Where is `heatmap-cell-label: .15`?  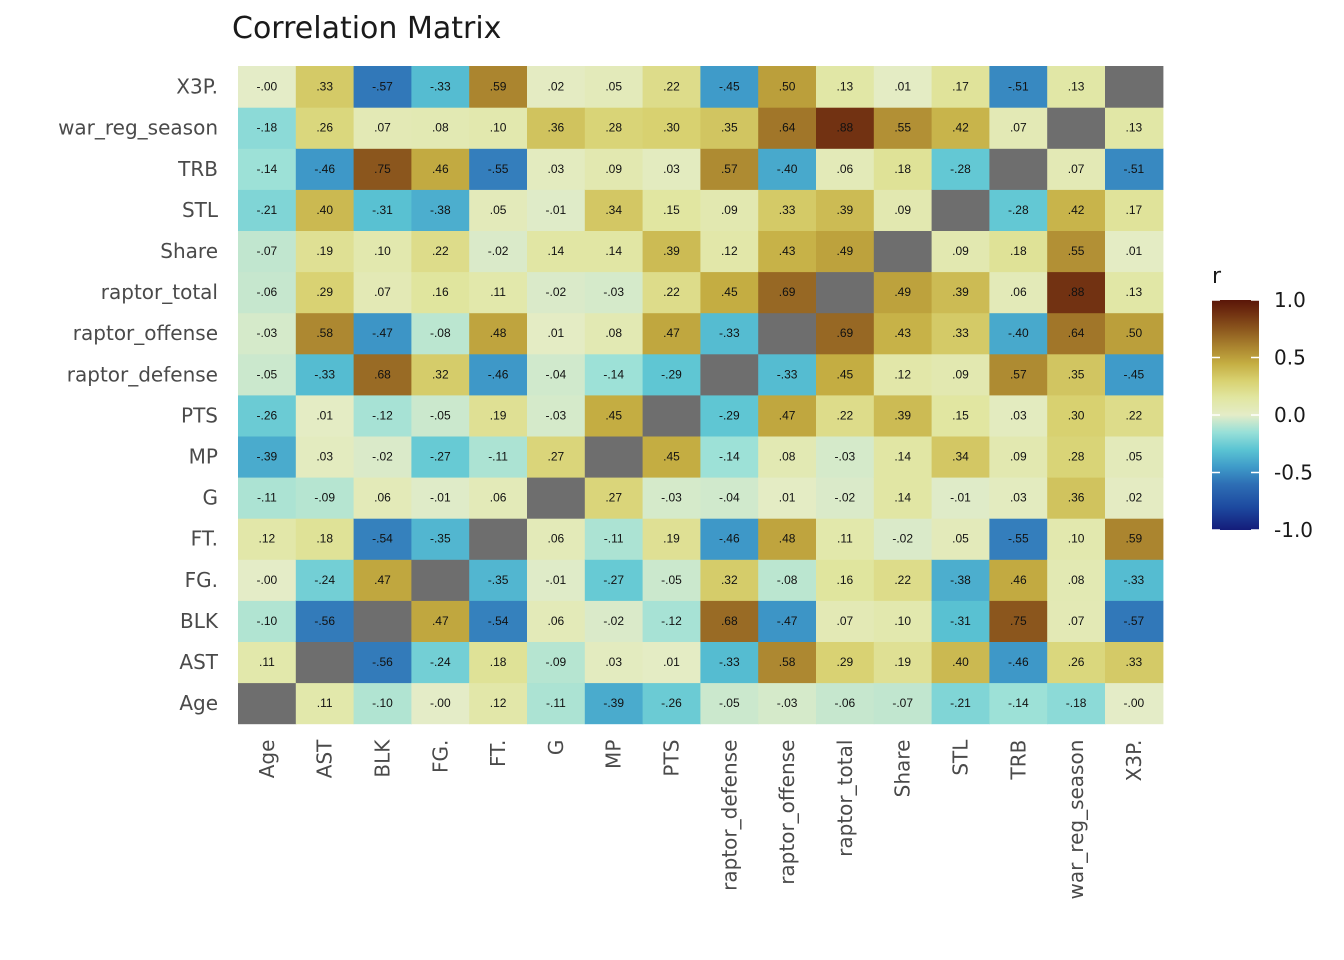
heatmap-cell-label: .15 is located at coordinates (671, 210).